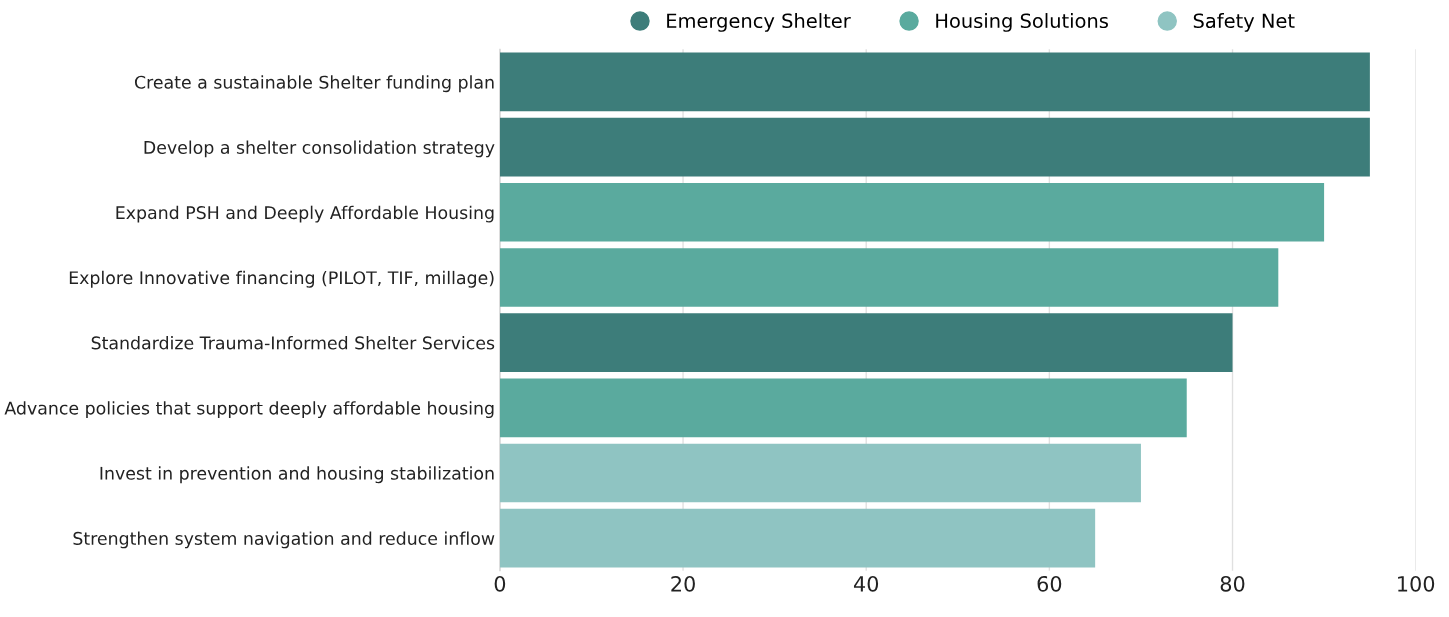 This screenshot has height=617, width=1449. What do you see at coordinates (866, 583) in the screenshot?
I see `x-tick-label: 40` at bounding box center [866, 583].